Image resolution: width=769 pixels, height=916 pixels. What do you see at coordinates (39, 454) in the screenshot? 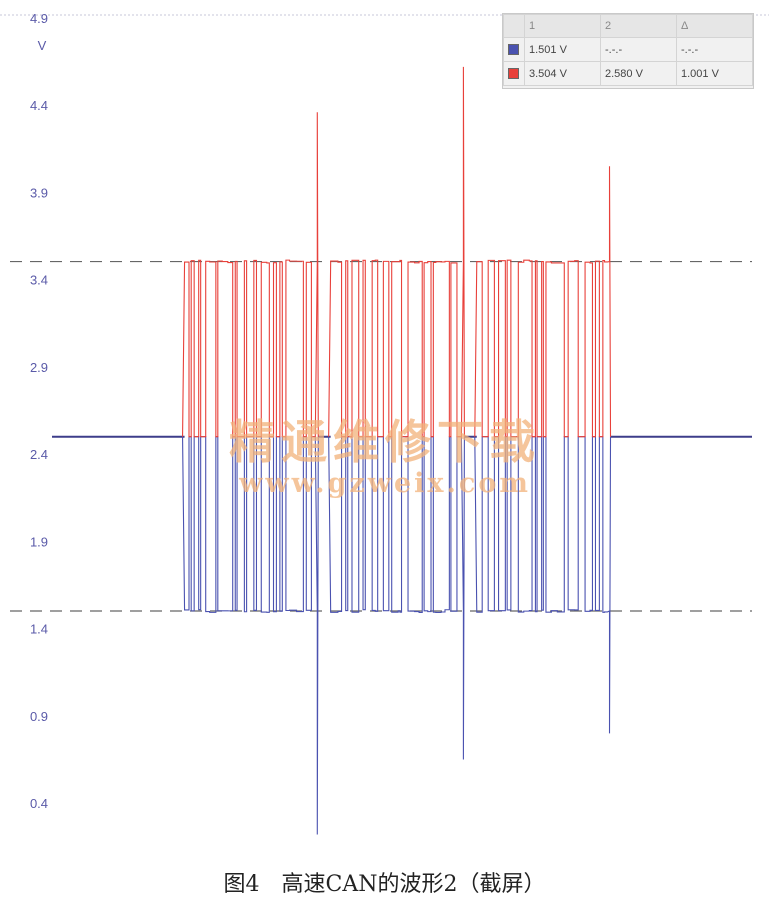
I see `y-tick-label: 2.4` at bounding box center [39, 454].